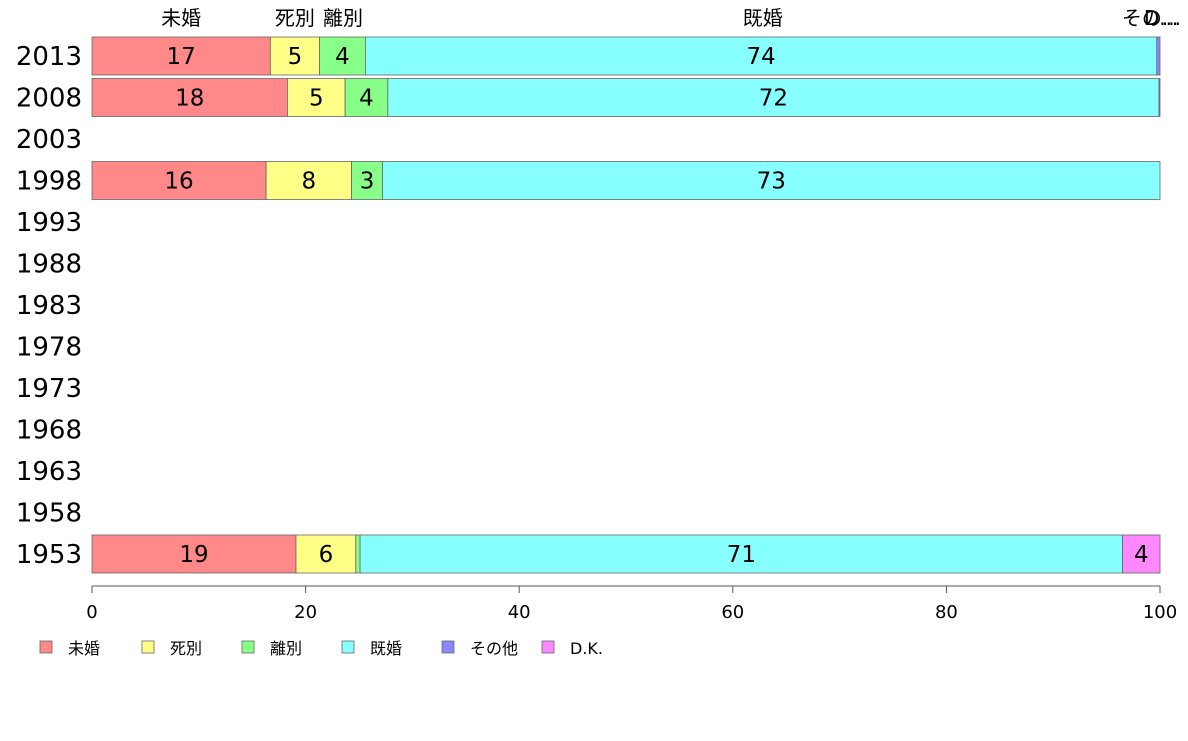 Image resolution: width=1188 pixels, height=741 pixels. I want to click on legend: 未婚 死別 離別 既婚 その他 D.K., so click(321, 648).